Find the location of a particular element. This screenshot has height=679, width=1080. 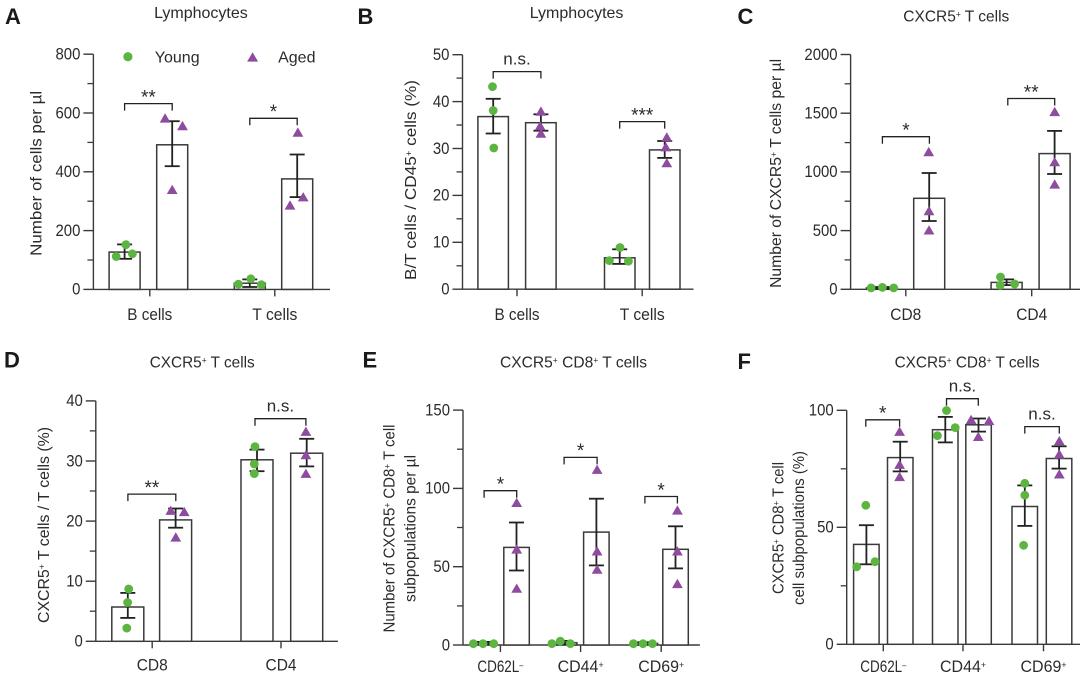

svg-text: C is located at coordinates (746, 16).